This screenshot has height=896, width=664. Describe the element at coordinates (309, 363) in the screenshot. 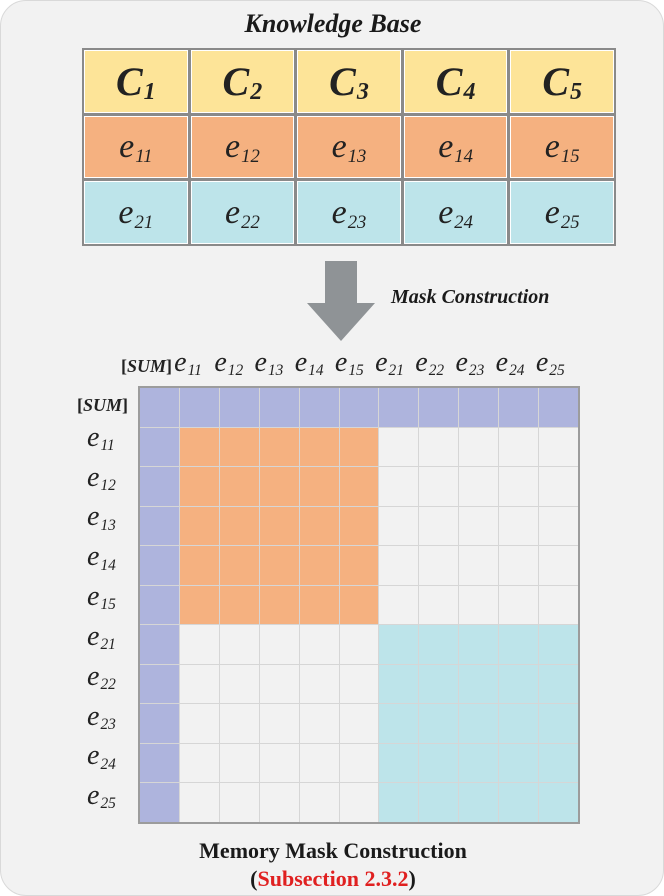

I see `col-header-e14: e14` at that location.